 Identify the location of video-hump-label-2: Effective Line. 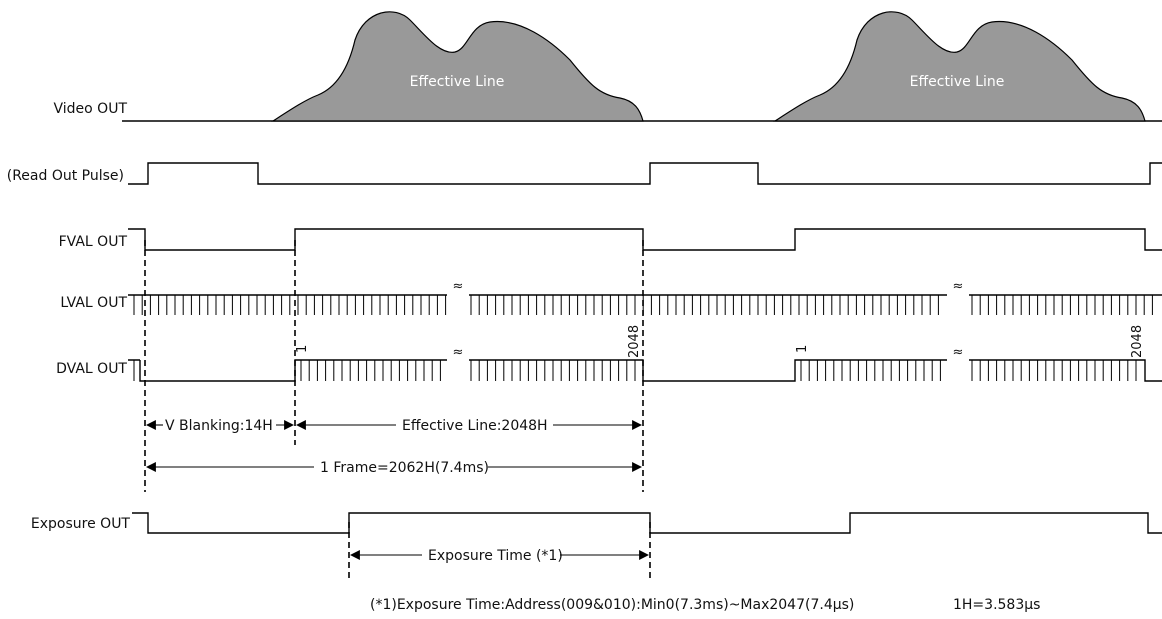
(957, 82).